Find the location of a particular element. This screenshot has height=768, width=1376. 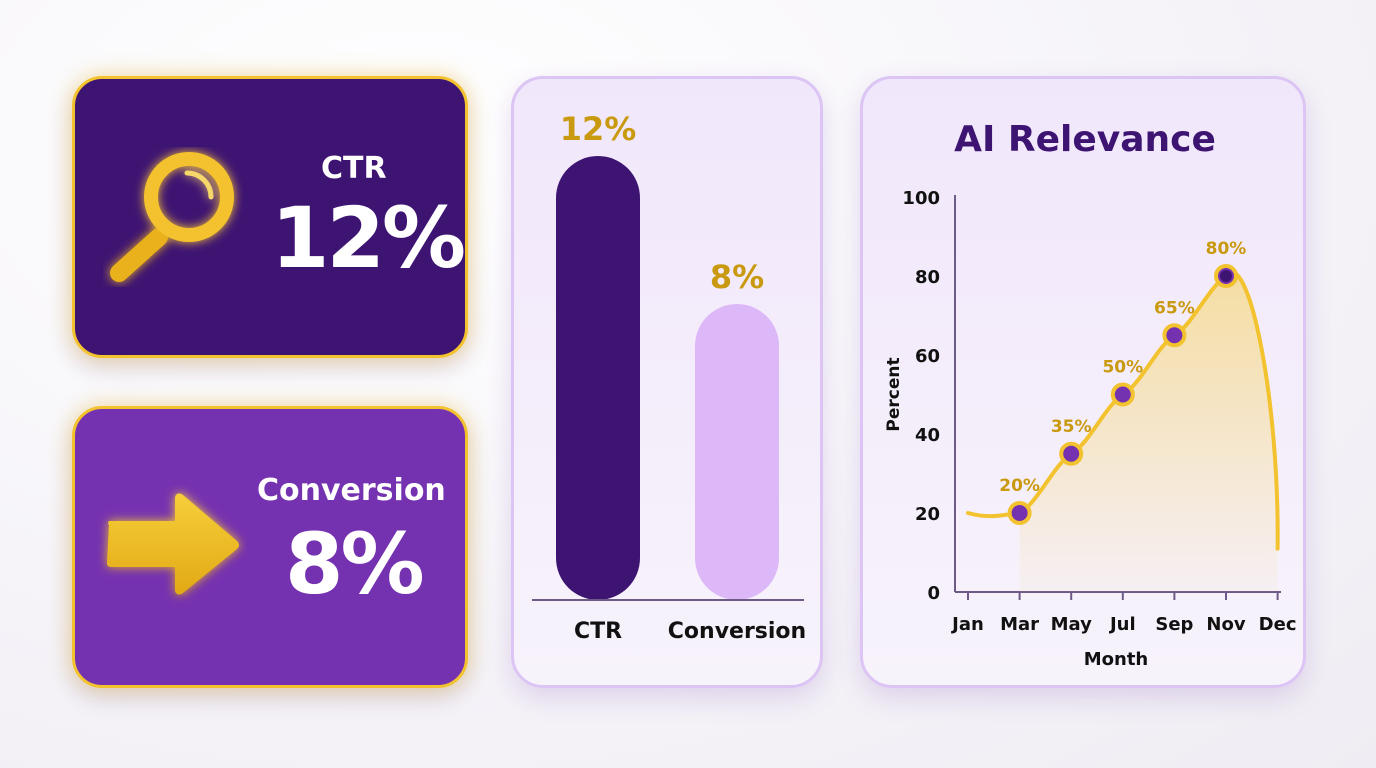

data-point-label: 80% is located at coordinates (1226, 249).